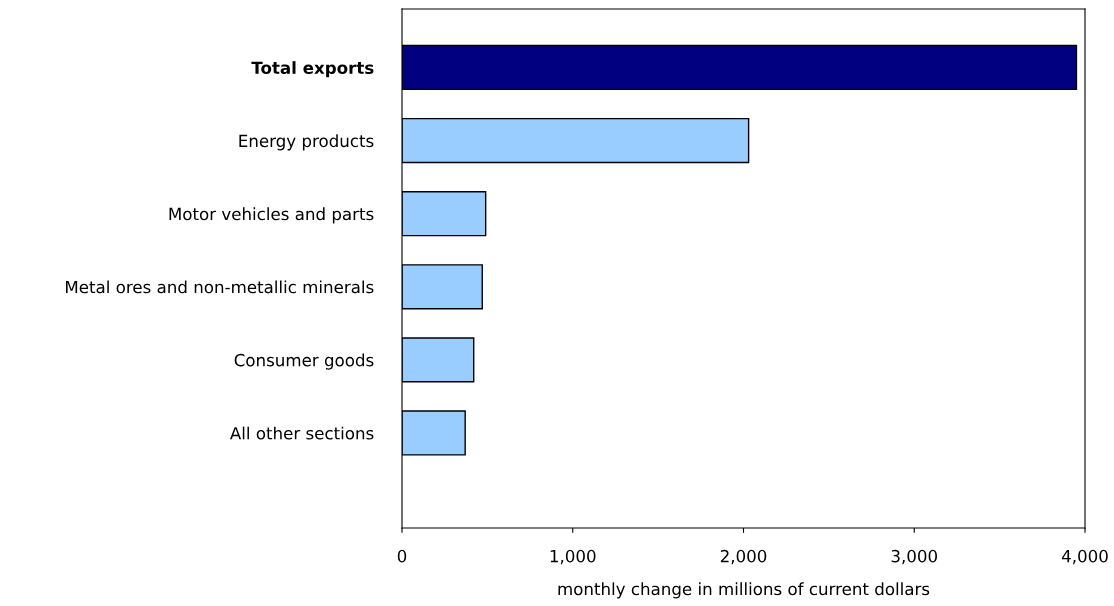  I want to click on x-tick-label: 1,000, so click(573, 557).